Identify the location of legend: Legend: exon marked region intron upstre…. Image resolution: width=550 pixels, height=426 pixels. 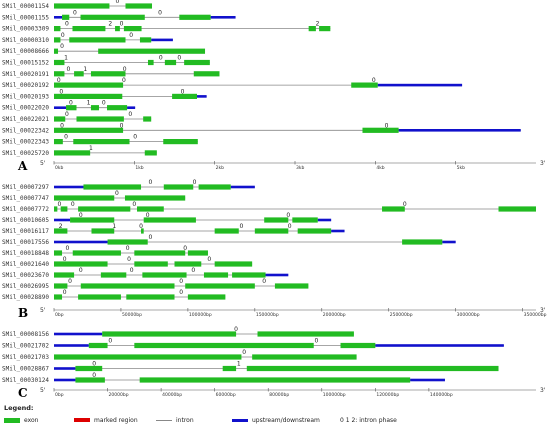
(274, 415).